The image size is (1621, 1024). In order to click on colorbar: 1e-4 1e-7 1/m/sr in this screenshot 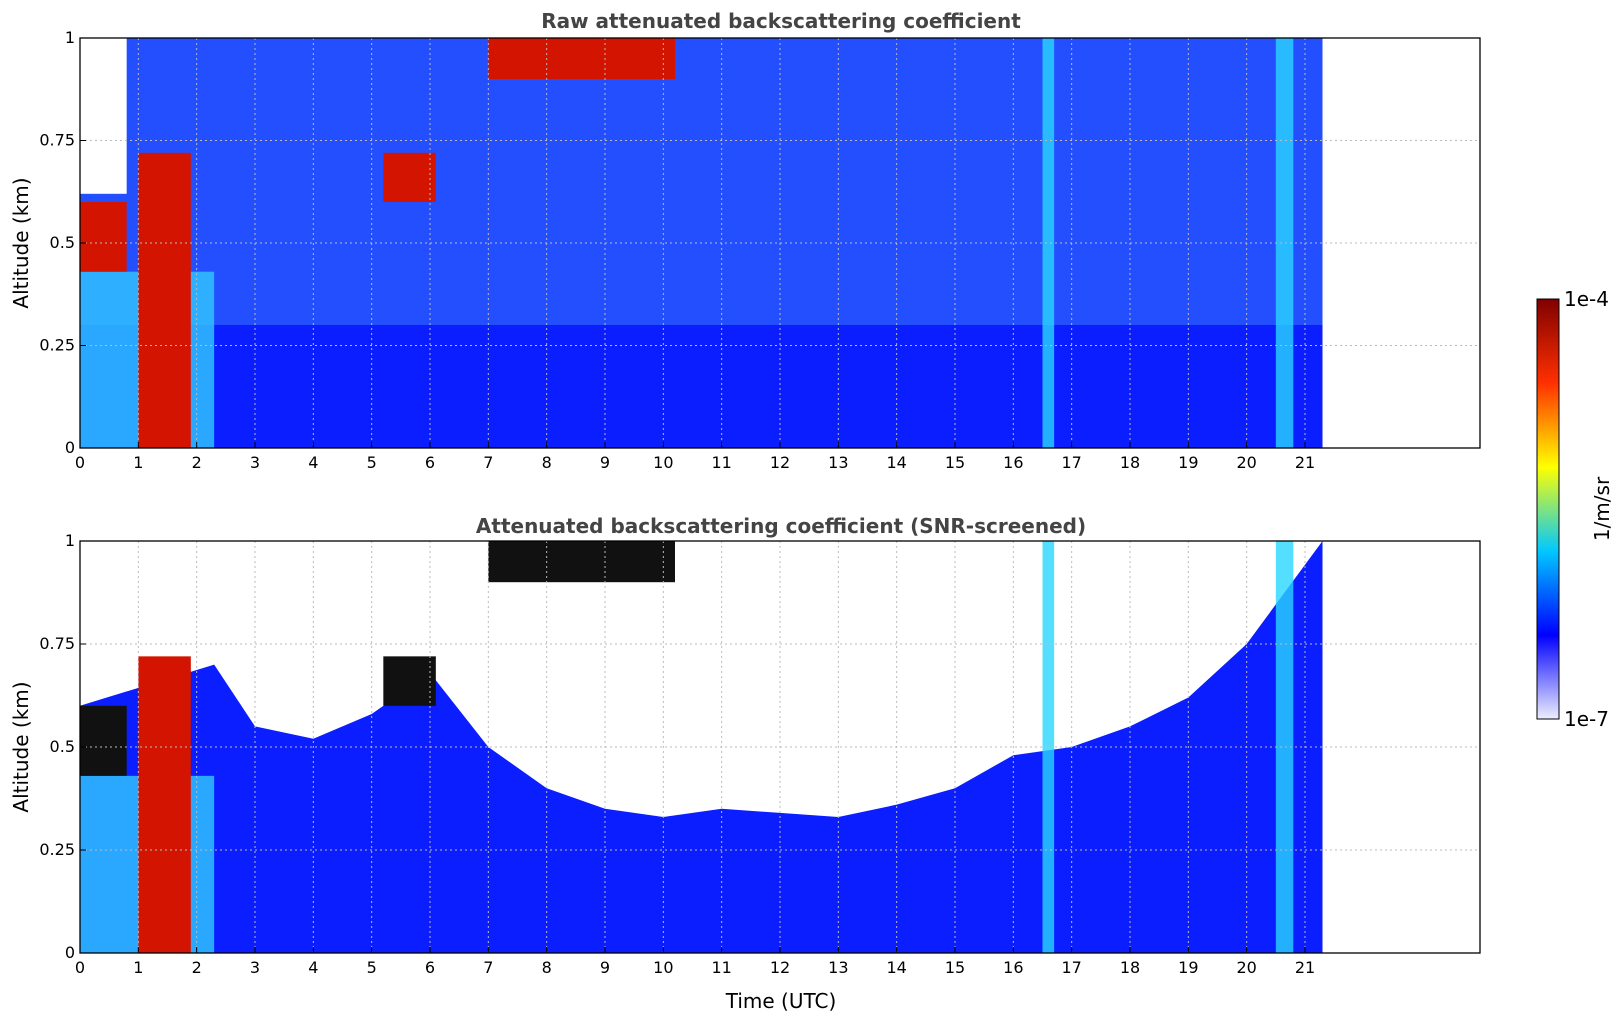, I will do `click(1575, 509)`.